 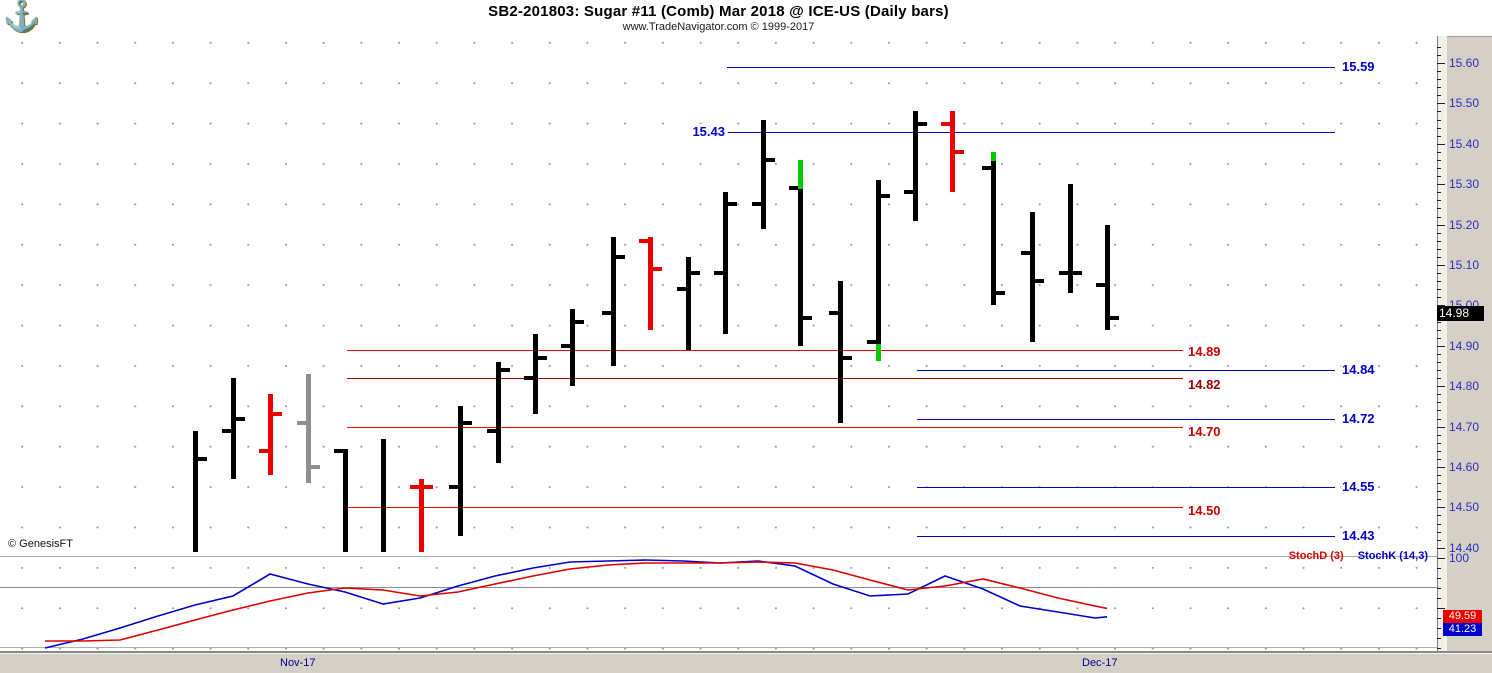 I want to click on stochastic-reference-line, so click(x=718, y=587).